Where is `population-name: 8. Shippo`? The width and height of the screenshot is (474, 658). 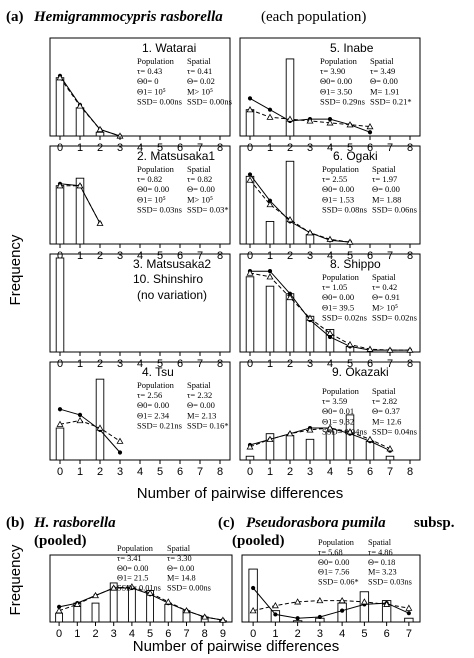 population-name: 8. Shippo is located at coordinates (355, 264).